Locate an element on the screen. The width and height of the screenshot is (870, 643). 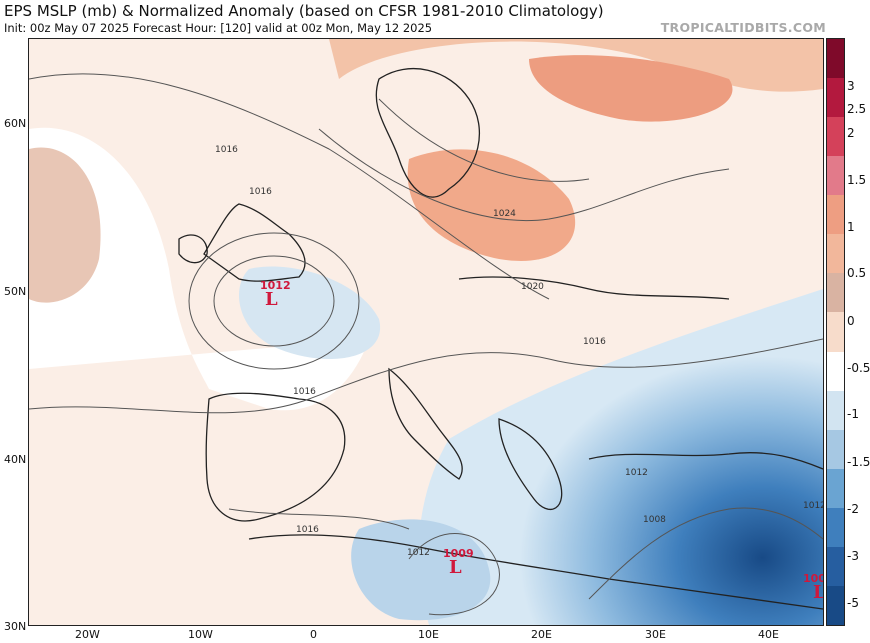
lon-label: 20E is located at coordinates (541, 634).